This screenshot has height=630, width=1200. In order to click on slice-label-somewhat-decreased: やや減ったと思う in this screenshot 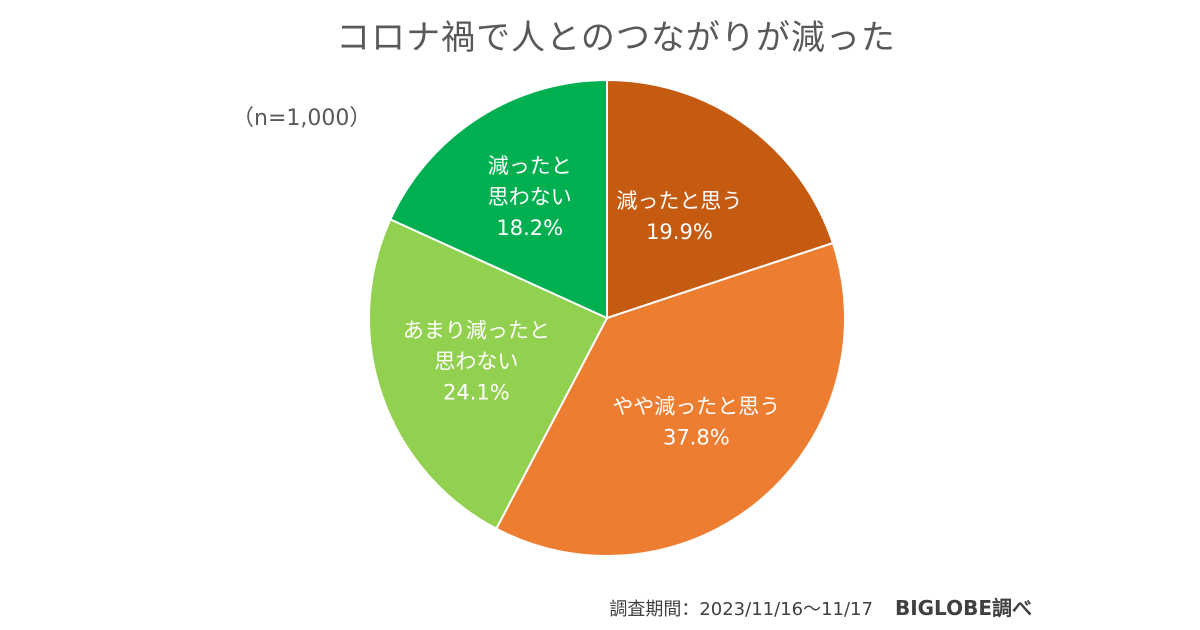, I will do `click(696, 407)`.